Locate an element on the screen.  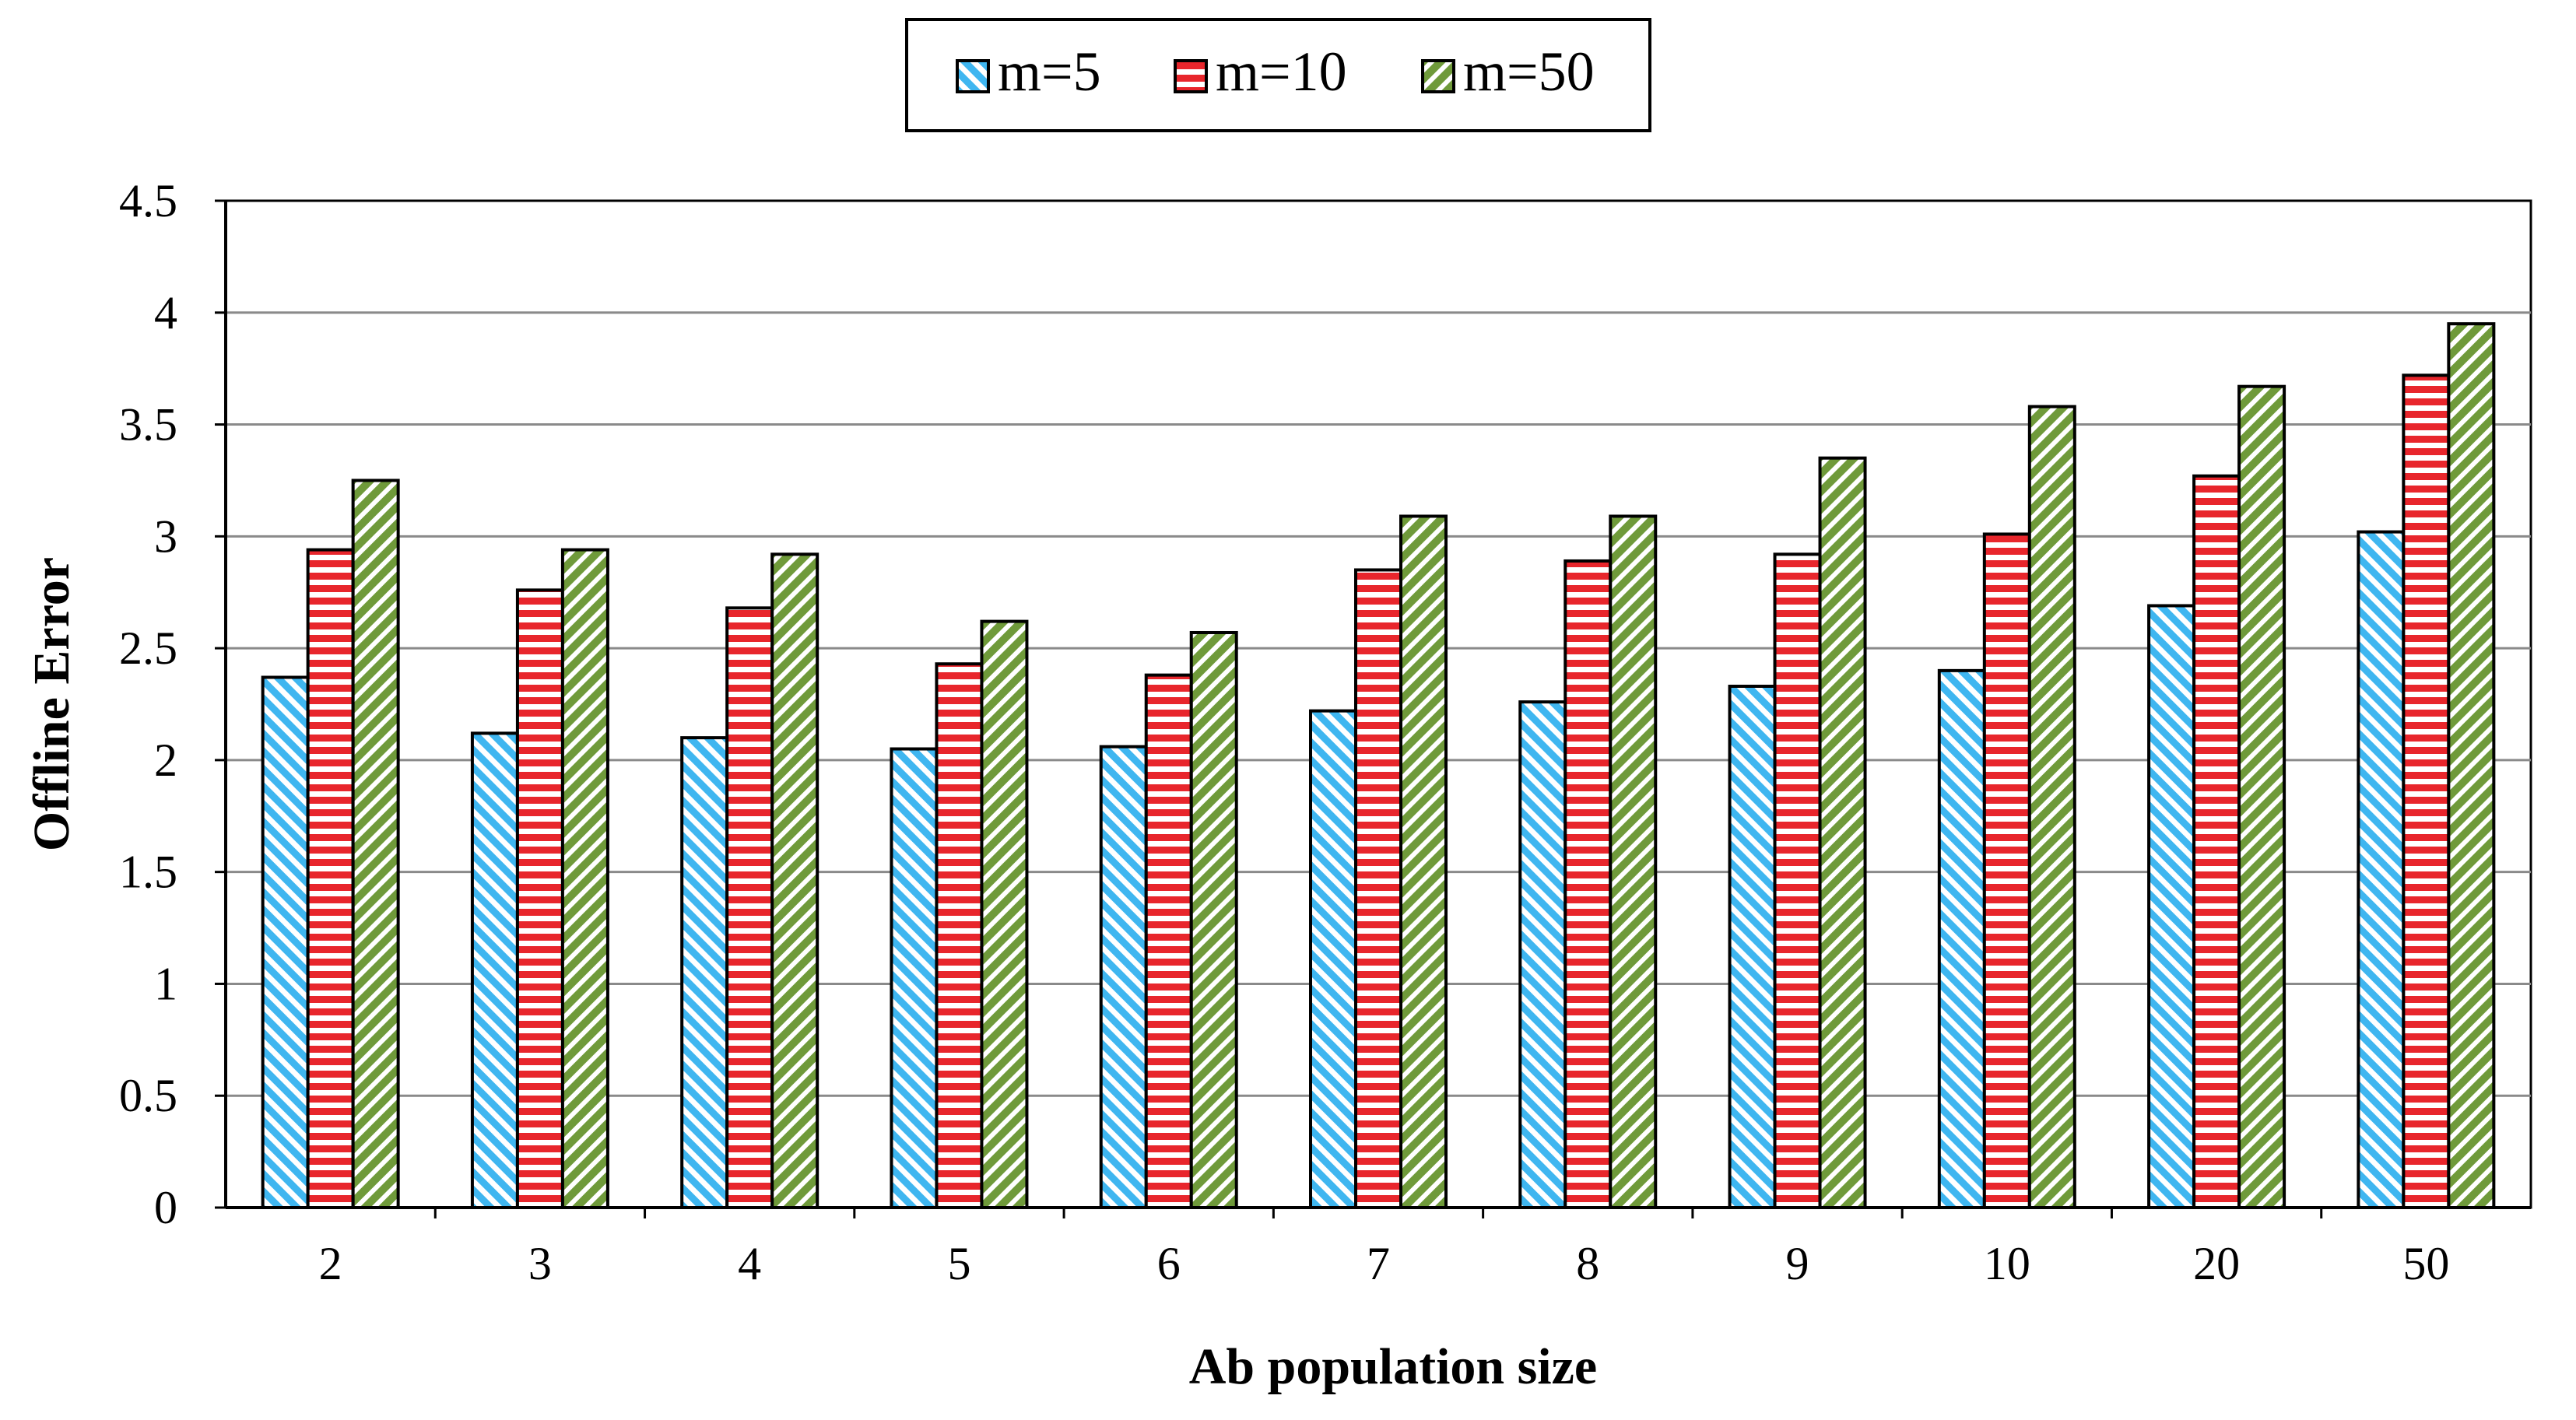
y-tick-label: 0.5 is located at coordinates (148, 1095).